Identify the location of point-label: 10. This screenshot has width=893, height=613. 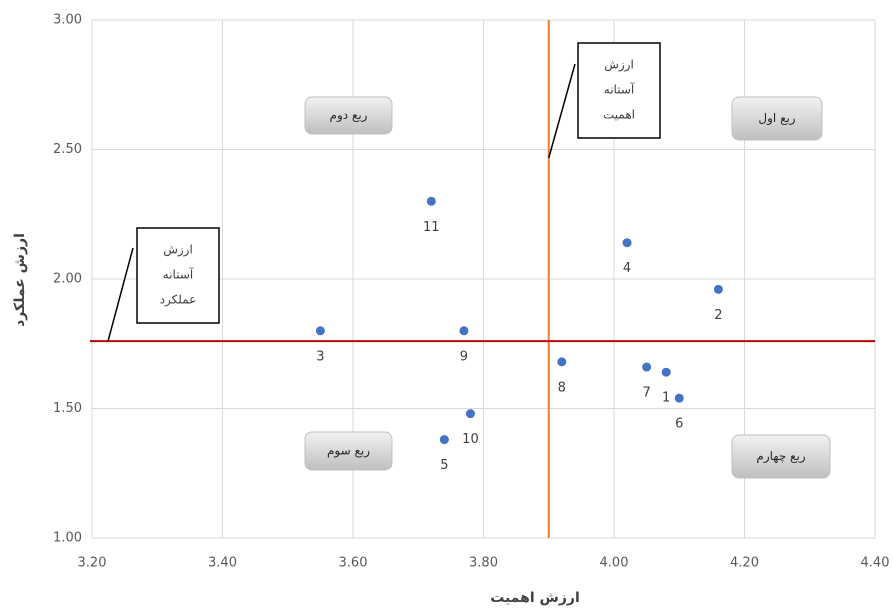
(470, 439).